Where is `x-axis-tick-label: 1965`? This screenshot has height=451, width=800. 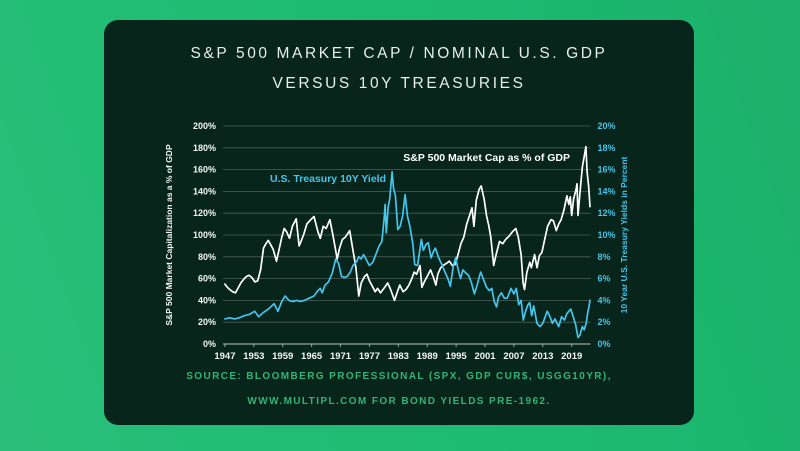 x-axis-tick-label: 1965 is located at coordinates (312, 356).